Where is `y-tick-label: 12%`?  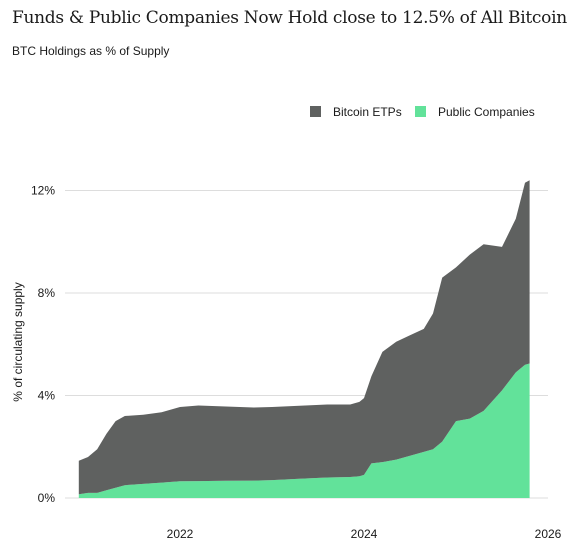
y-tick-label: 12% is located at coordinates (43, 191).